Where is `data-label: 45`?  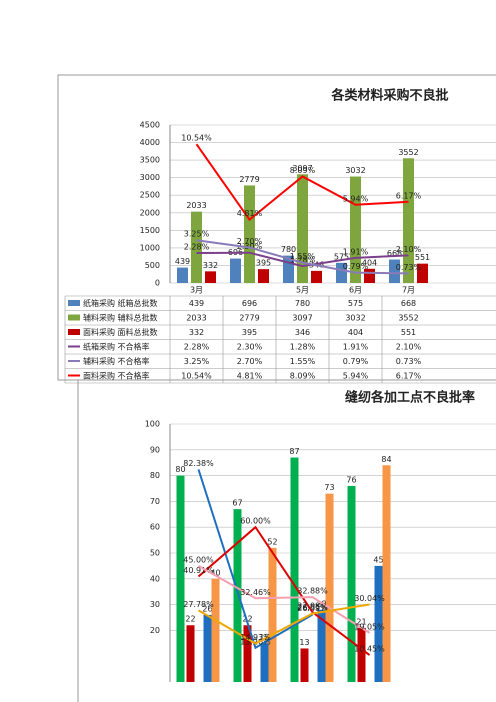
data-label: 45 is located at coordinates (378, 559).